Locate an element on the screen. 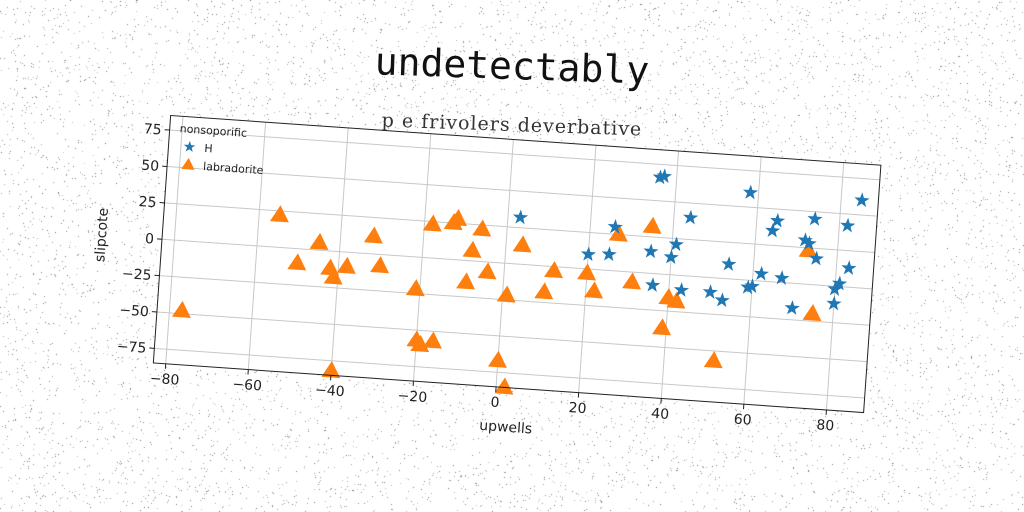 The image size is (1024, 512). x-tick-label: −20 is located at coordinates (412, 397).